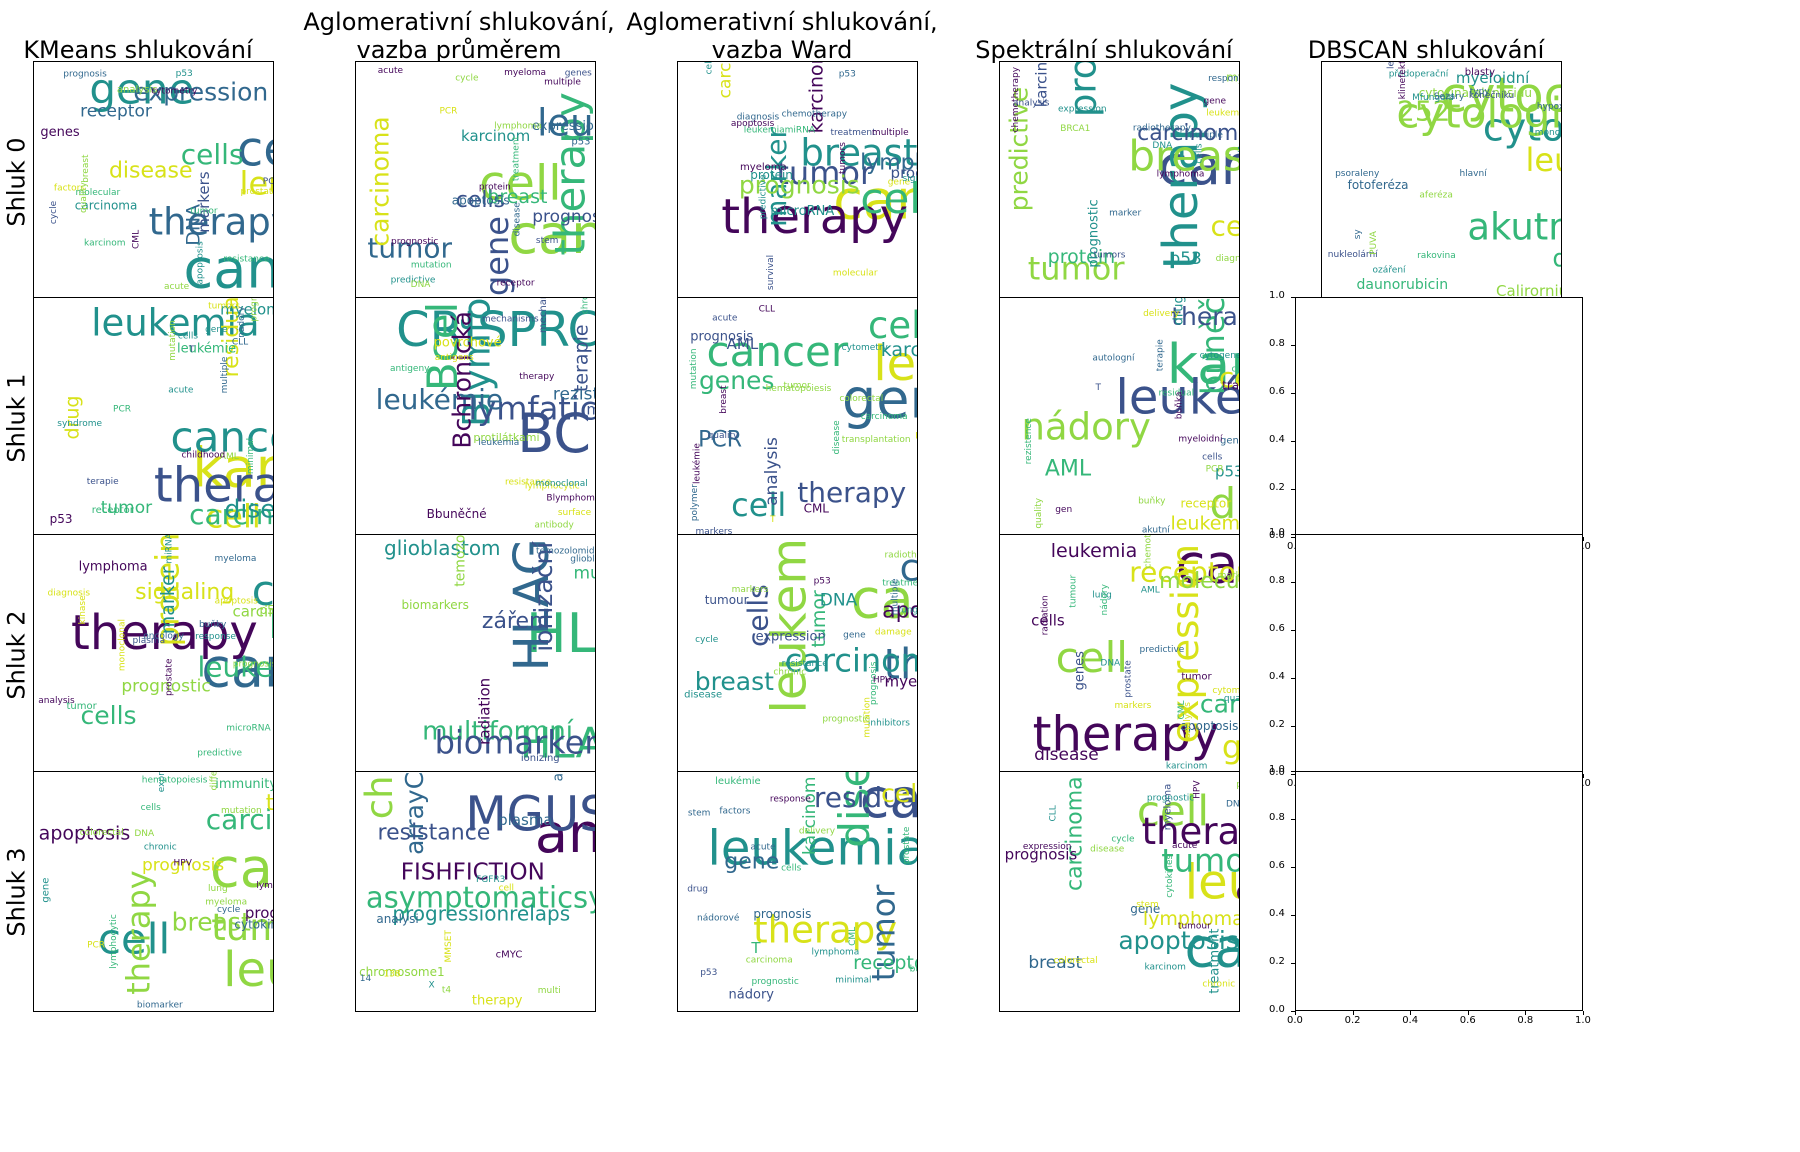 Image resolution: width=1800 pixels, height=1152 pixels. Describe the element at coordinates (218, 889) in the screenshot. I see `word: lung` at that location.